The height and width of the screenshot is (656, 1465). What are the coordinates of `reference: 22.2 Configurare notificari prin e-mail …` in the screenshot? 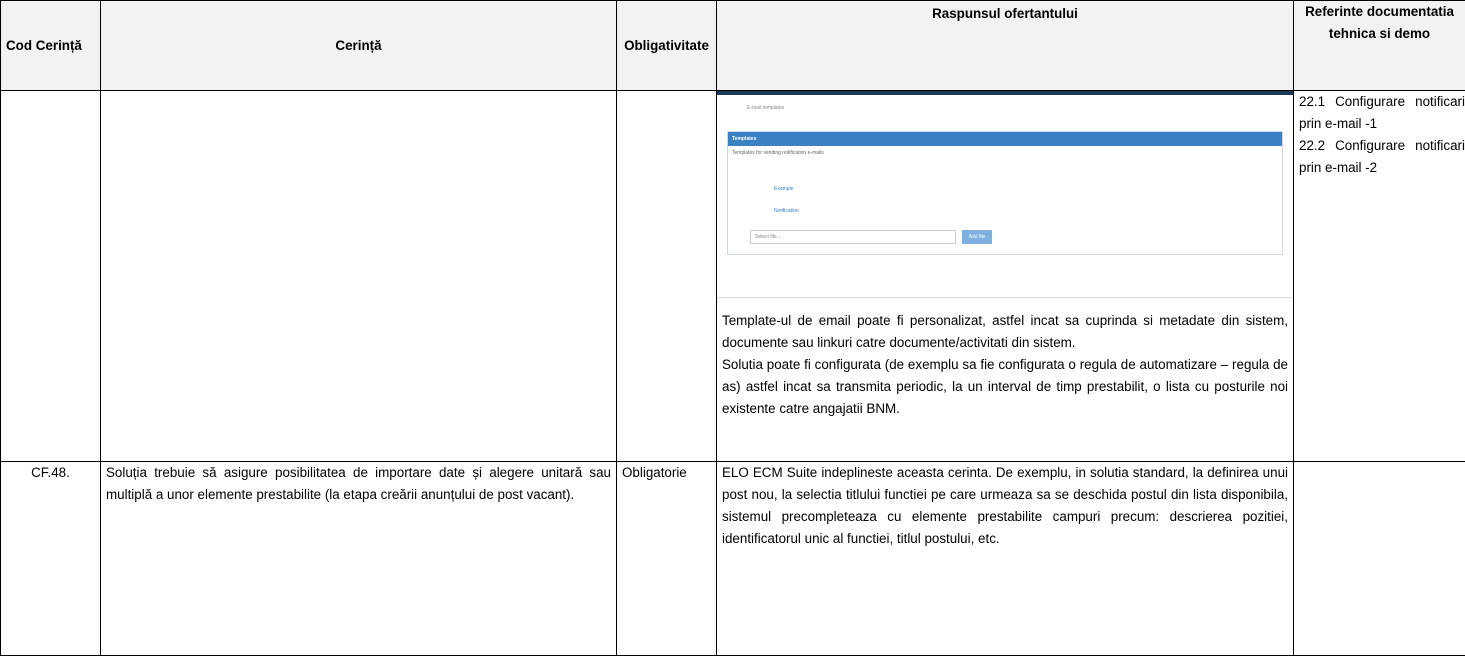 It's located at (1382, 157).